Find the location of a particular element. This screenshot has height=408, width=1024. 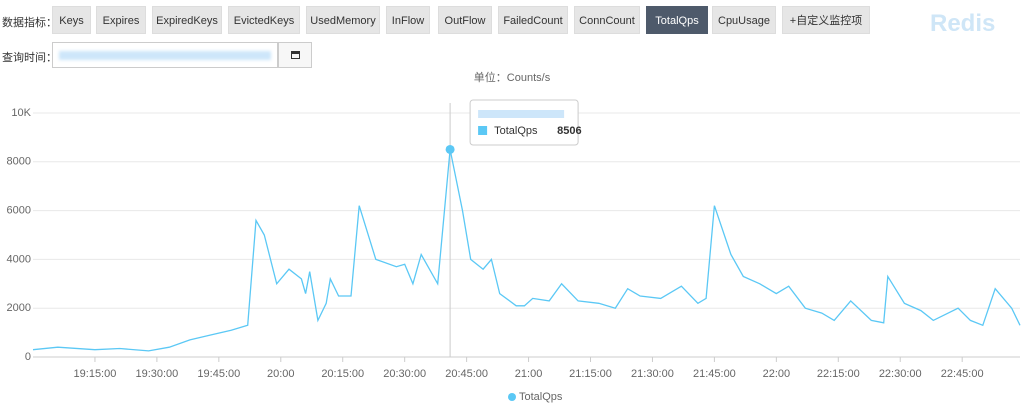

y-tick-label: 0 is located at coordinates (28, 357).